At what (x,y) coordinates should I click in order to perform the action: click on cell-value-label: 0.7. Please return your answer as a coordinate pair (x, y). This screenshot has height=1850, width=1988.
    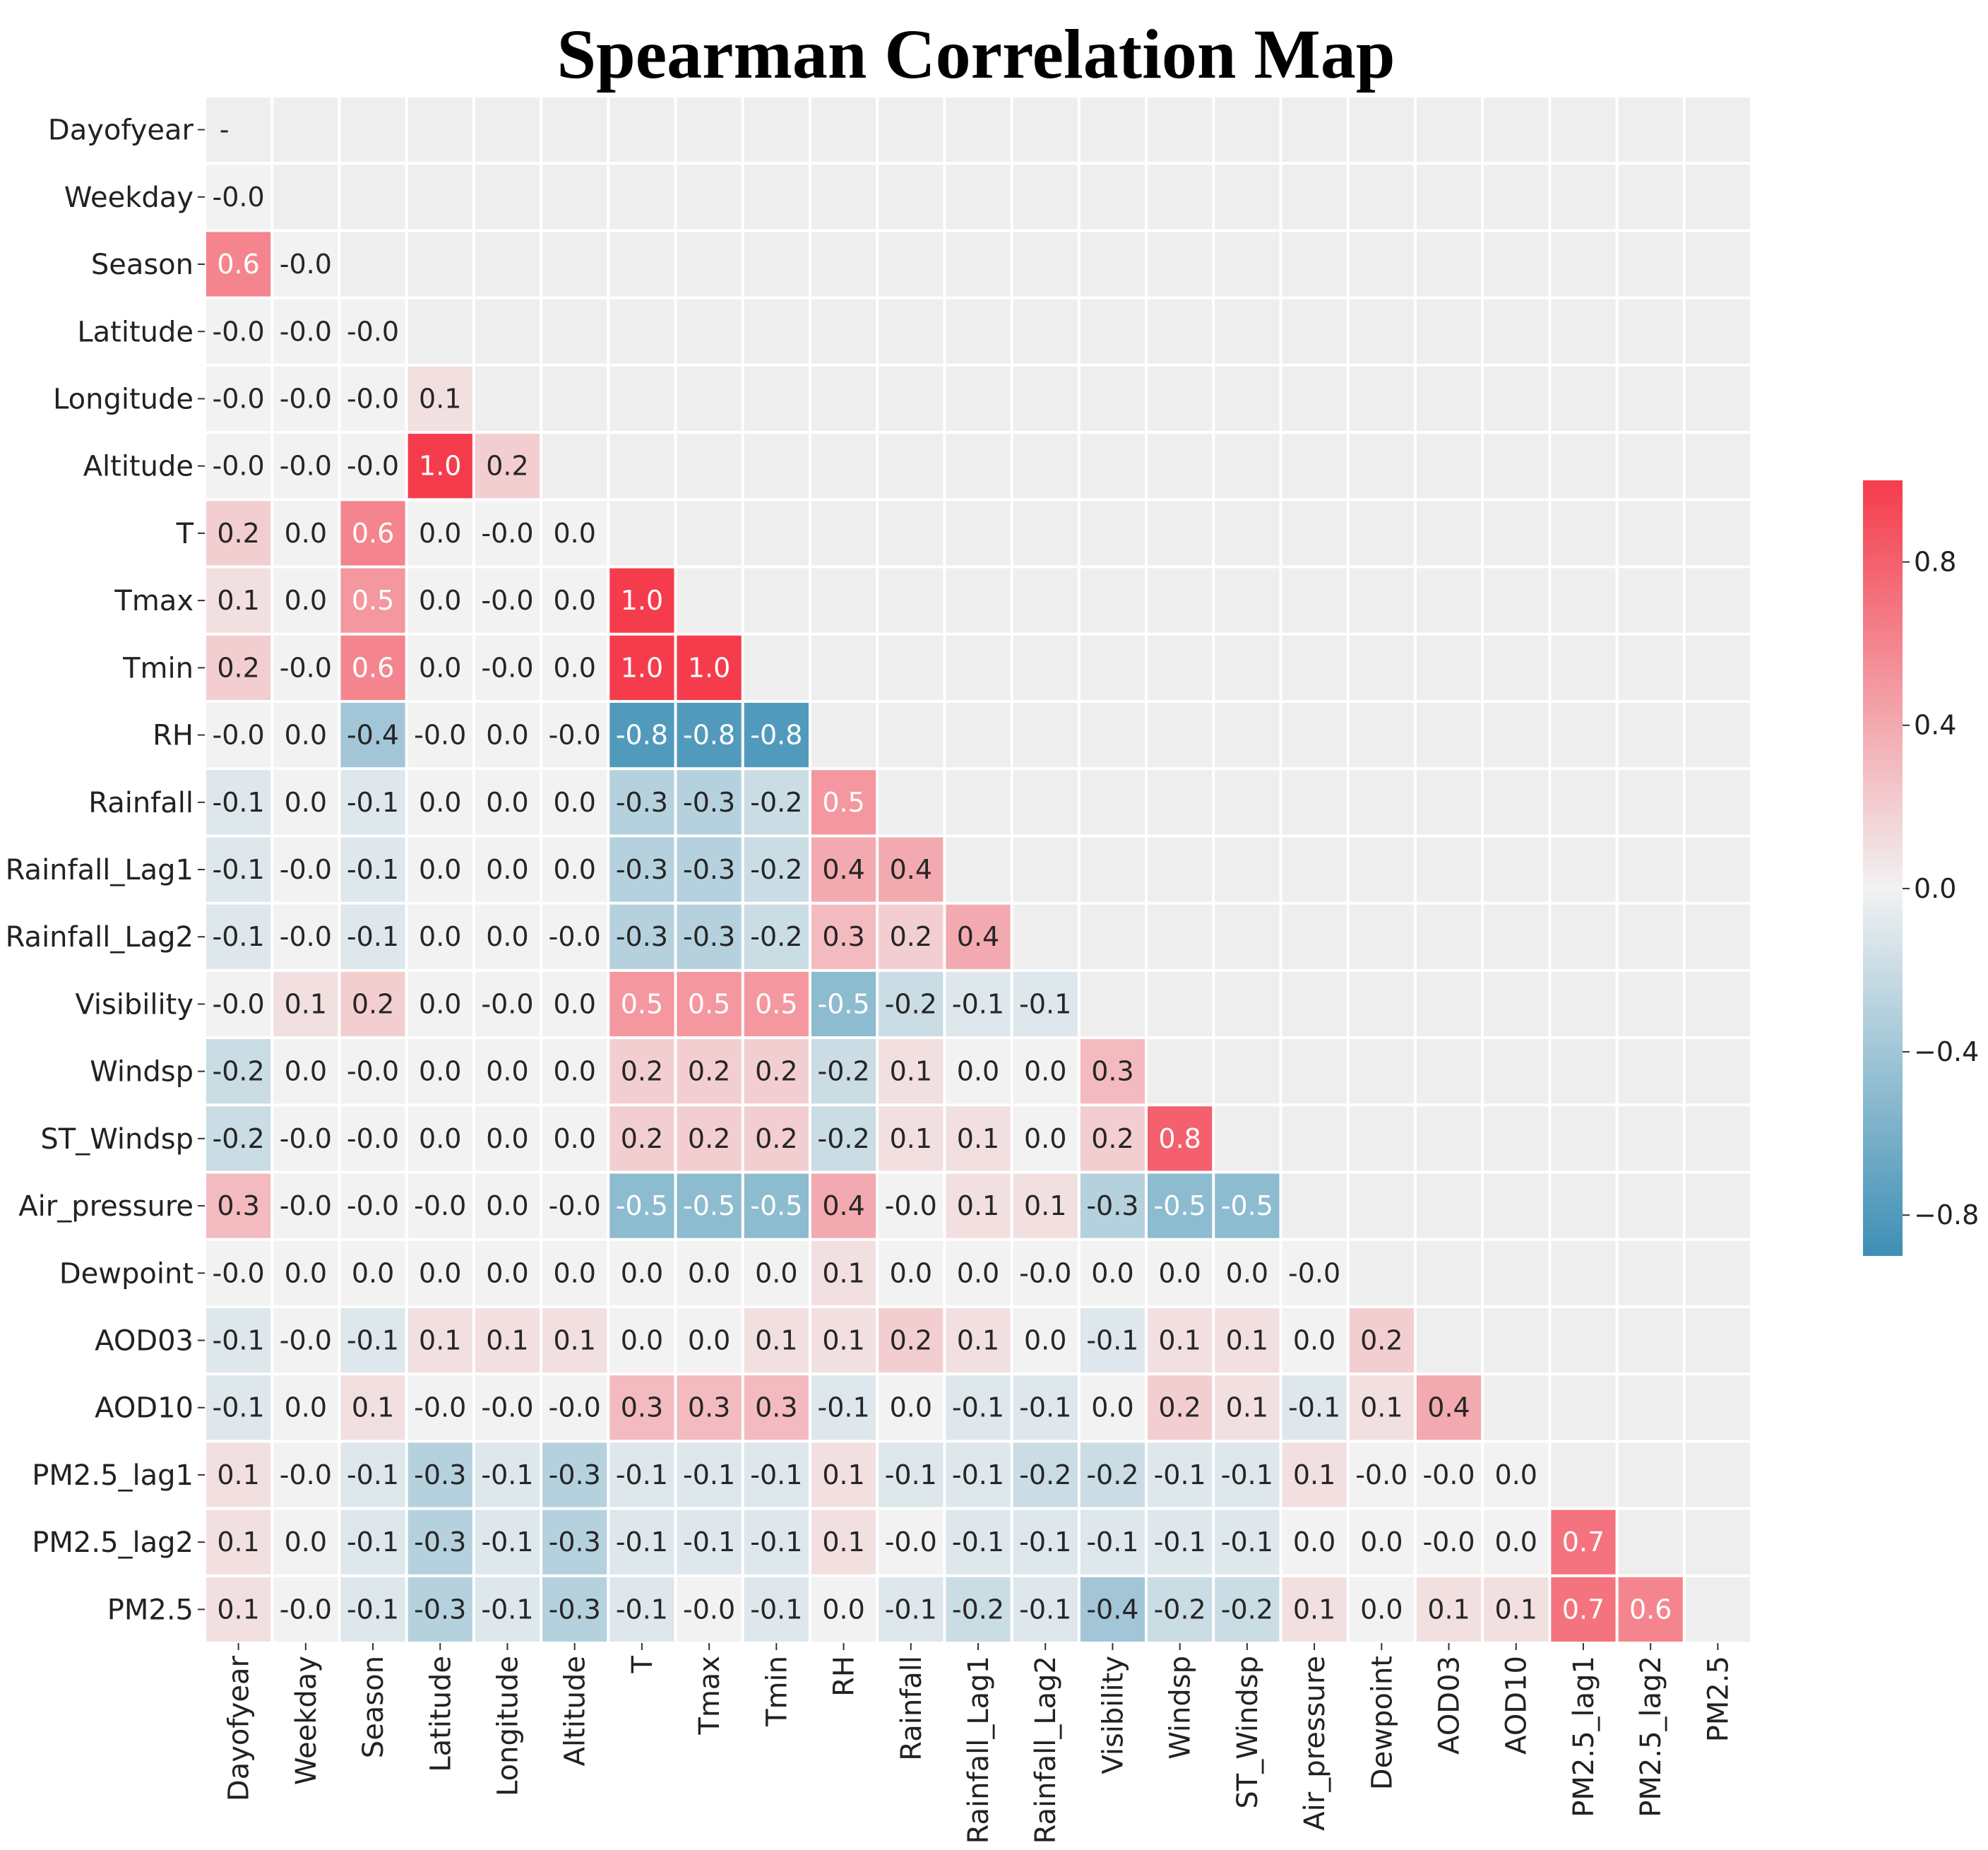
    Looking at the image, I should click on (1584, 1609).